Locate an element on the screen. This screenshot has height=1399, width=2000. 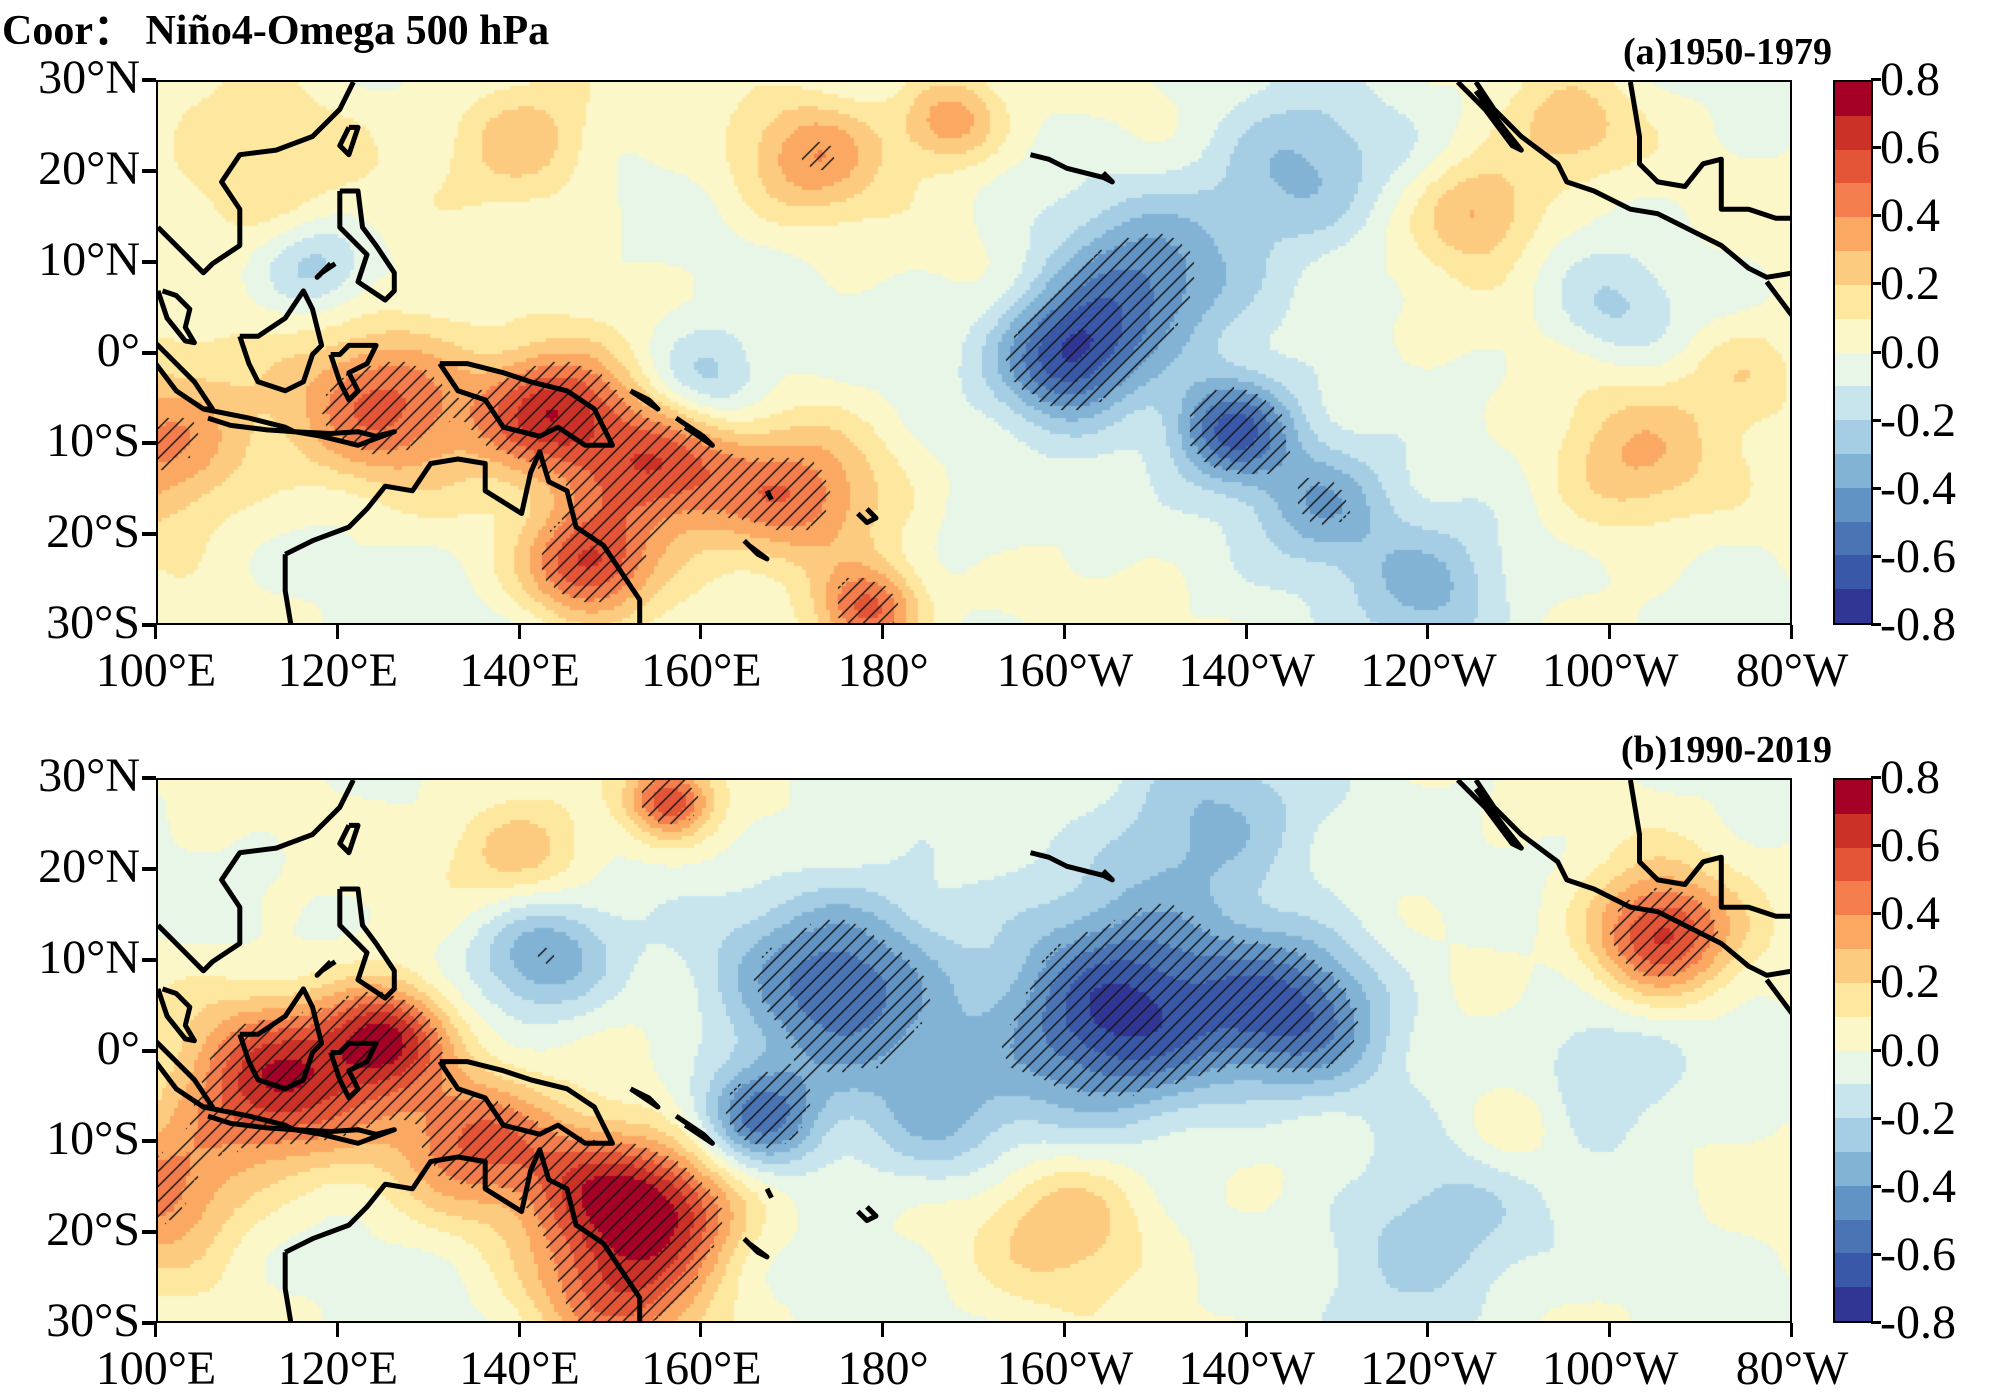
colorbar is located at coordinates (1853, 352).